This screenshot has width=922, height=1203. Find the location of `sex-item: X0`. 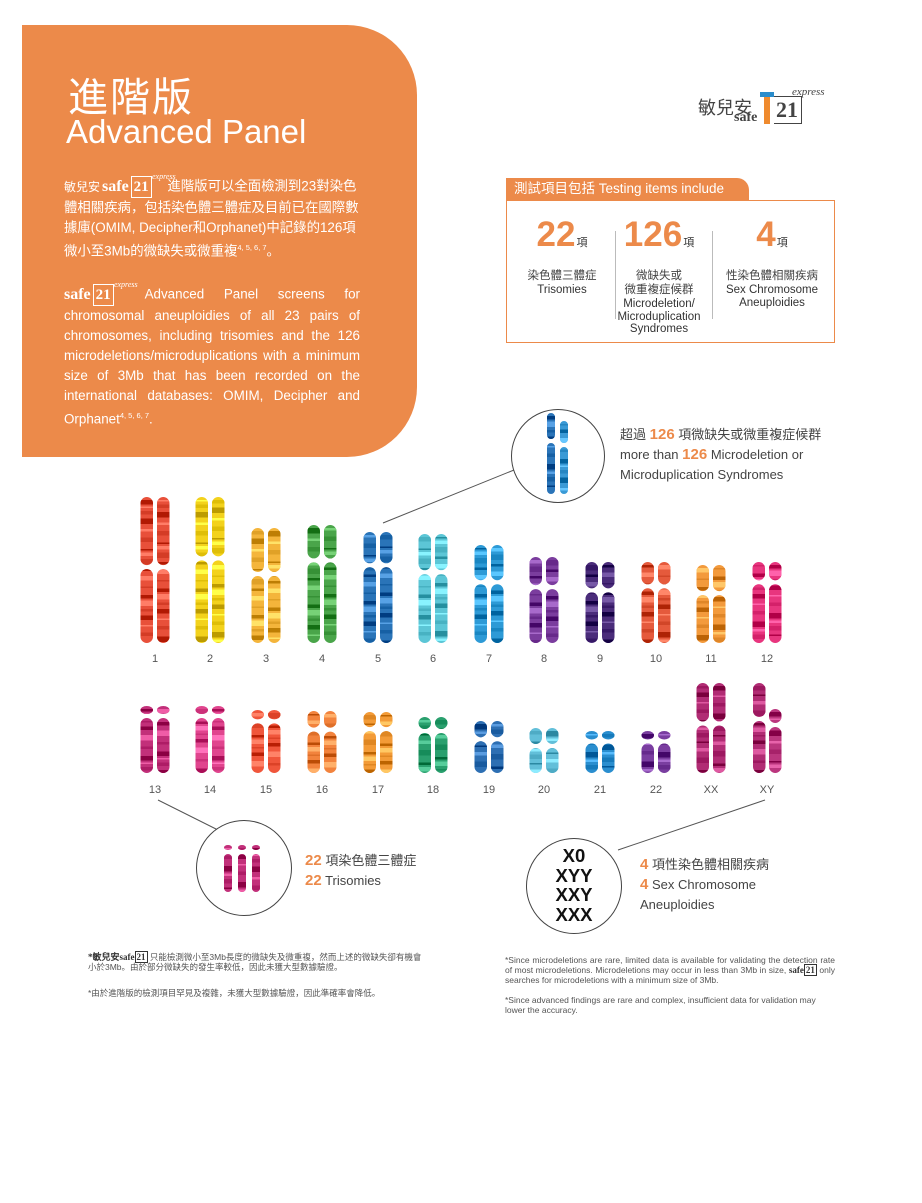

sex-item: X0 is located at coordinates (574, 855).